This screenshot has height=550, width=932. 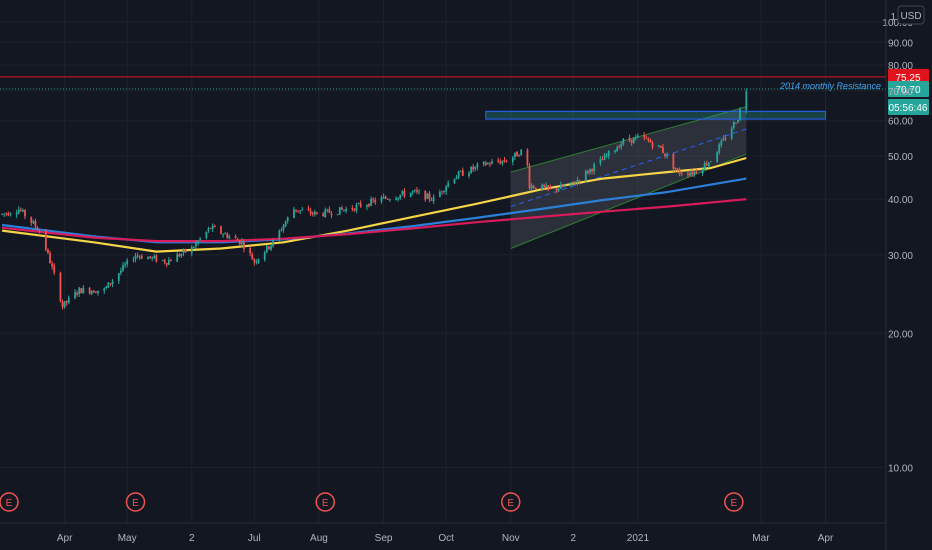 What do you see at coordinates (254, 538) in the screenshot?
I see `time-tick-label: Jul` at bounding box center [254, 538].